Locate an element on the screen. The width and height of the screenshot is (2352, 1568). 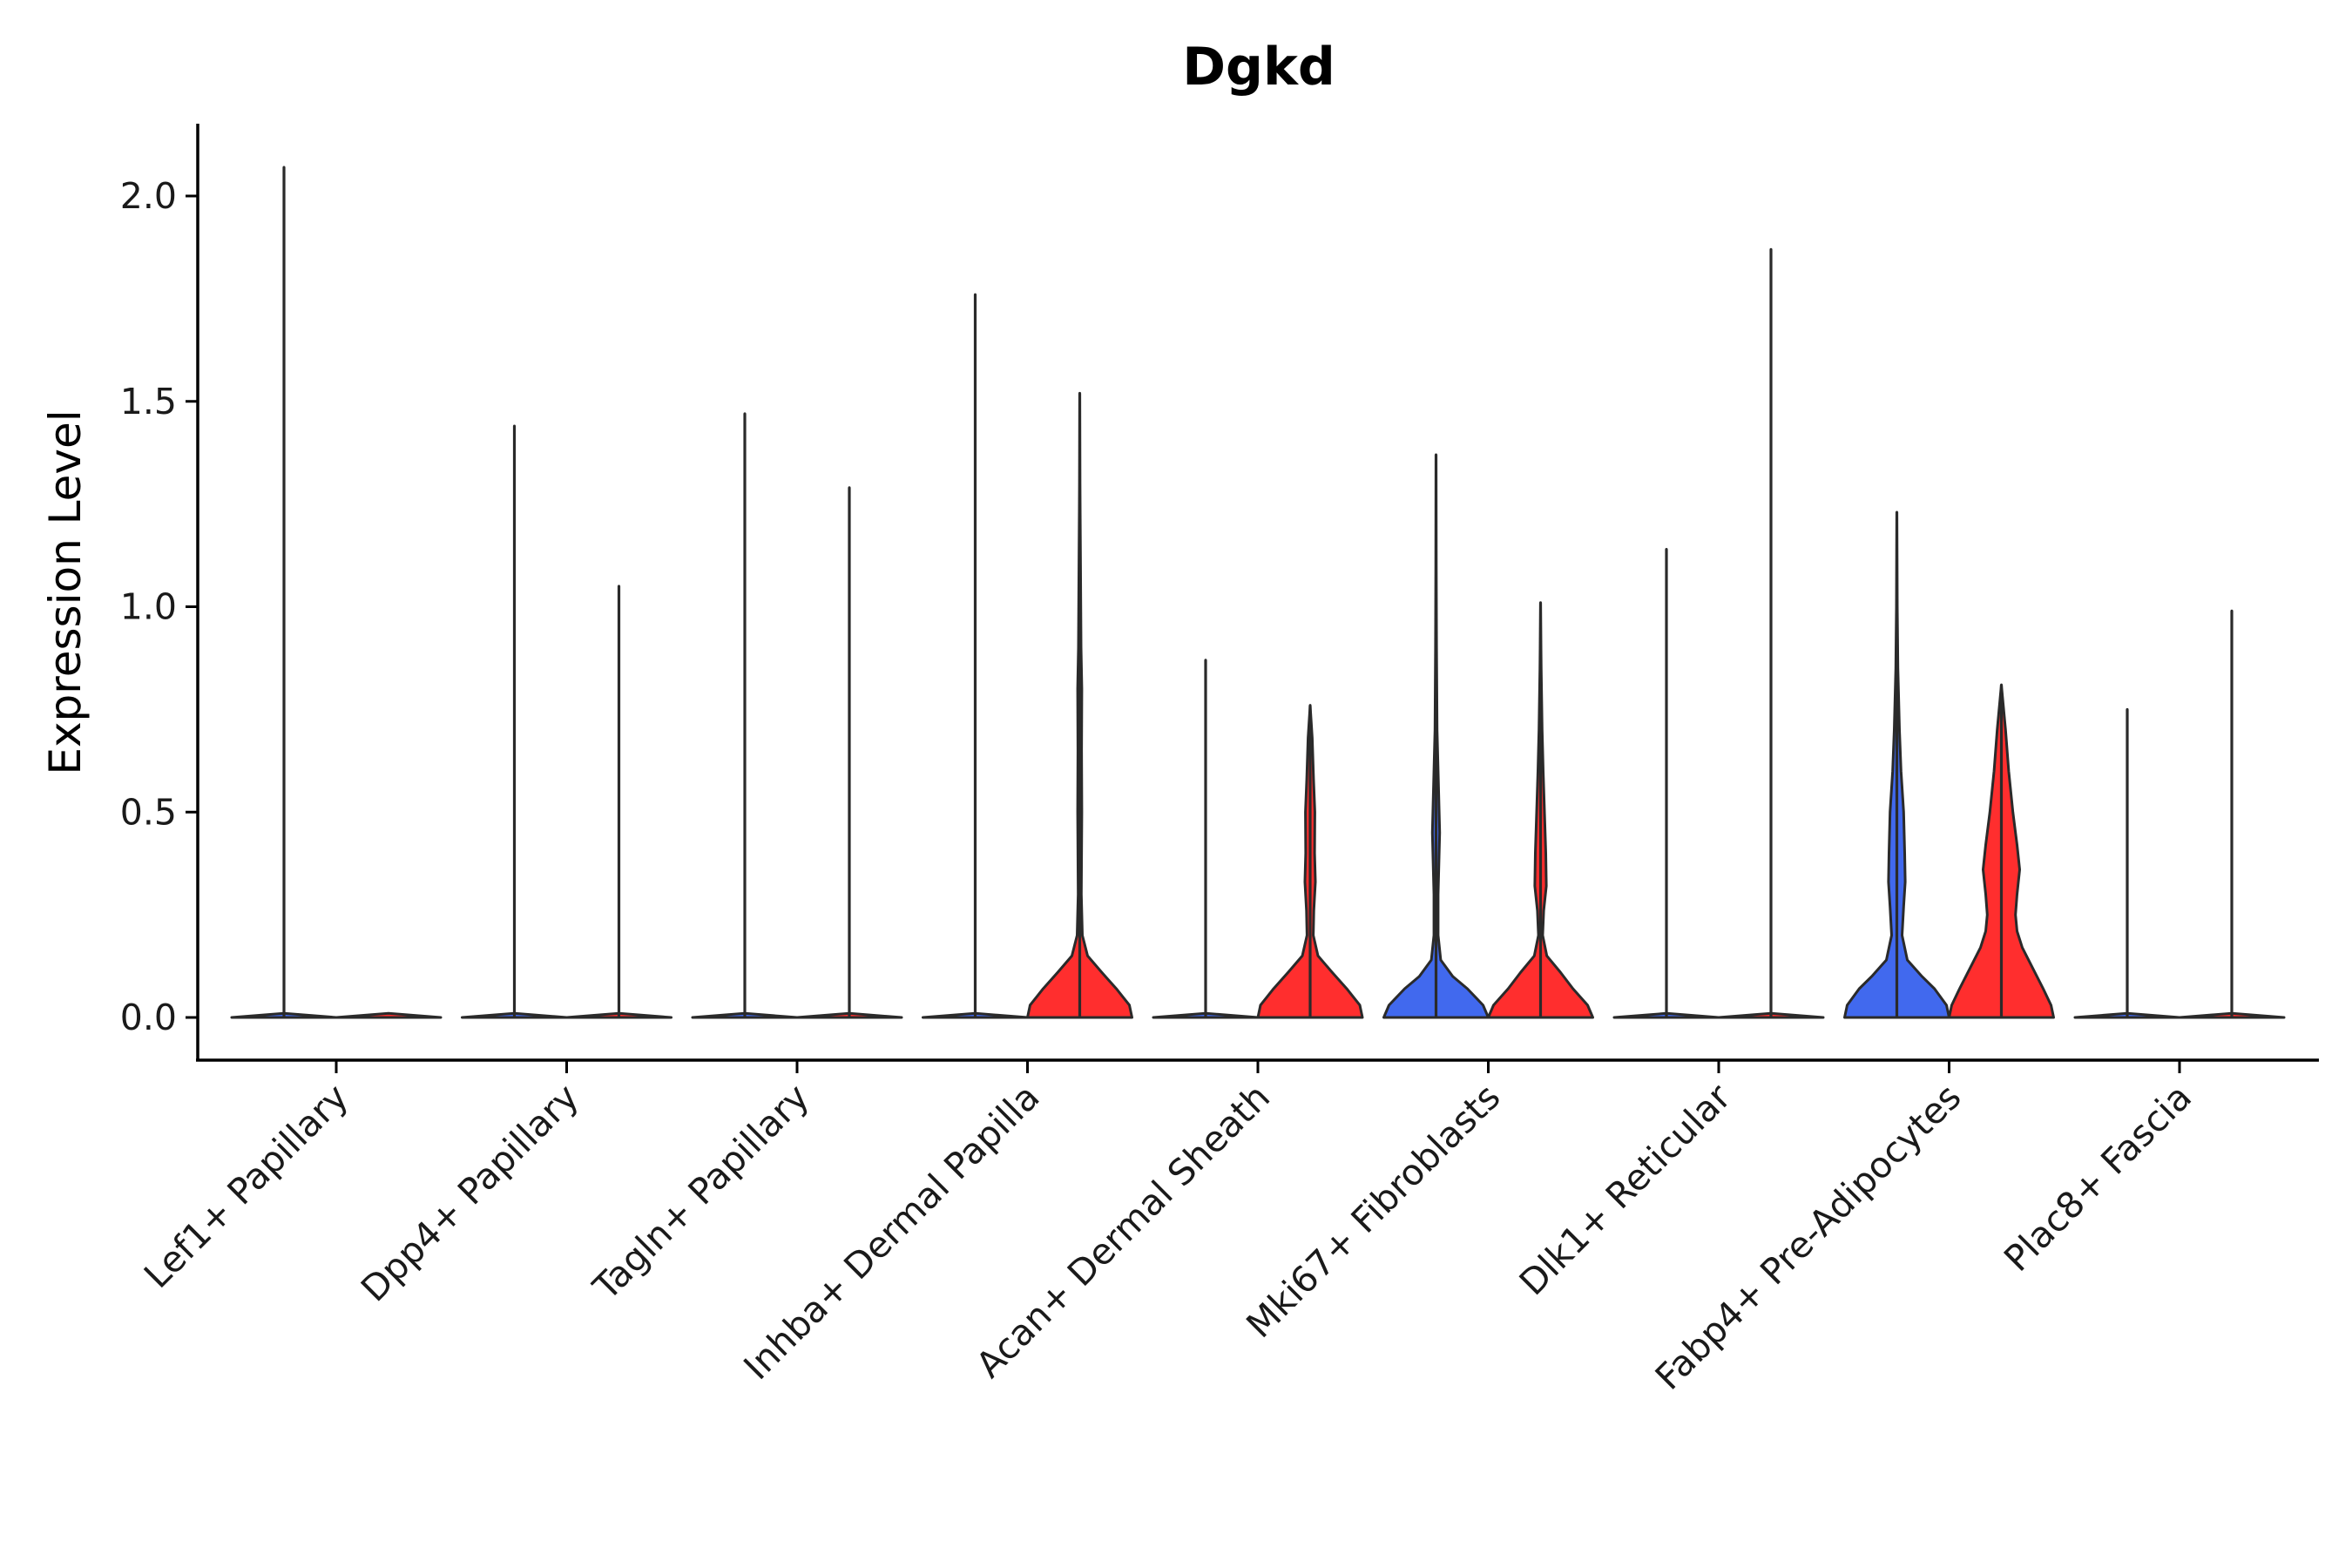
x-tick-label: Tagln+ Papillary is located at coordinates (701, 1192).